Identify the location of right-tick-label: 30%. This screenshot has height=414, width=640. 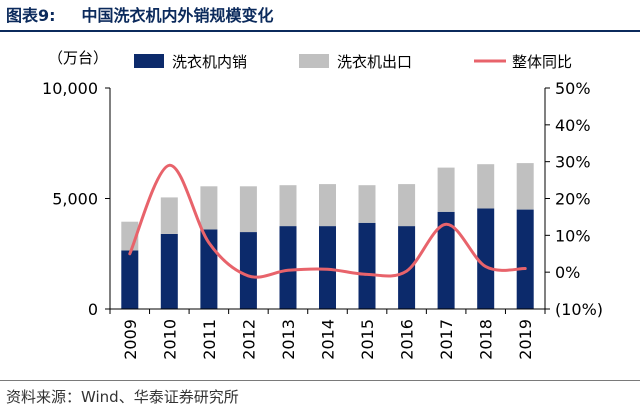
(573, 162).